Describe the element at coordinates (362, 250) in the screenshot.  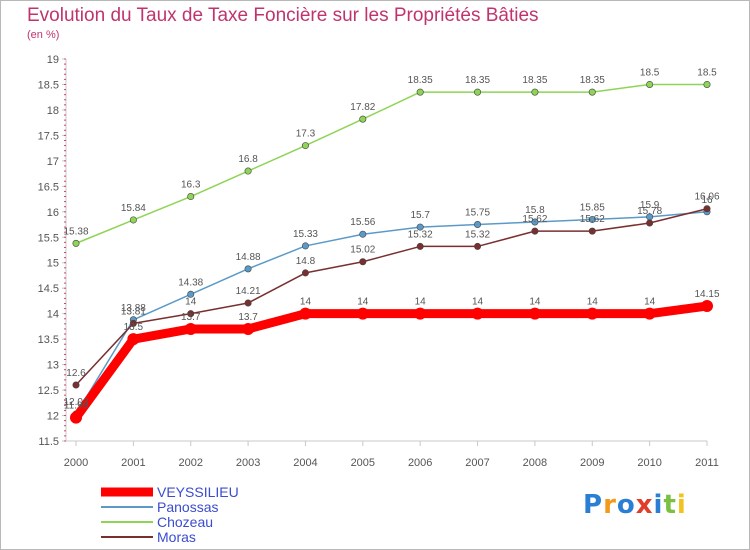
I see `data-label: 15.02` at that location.